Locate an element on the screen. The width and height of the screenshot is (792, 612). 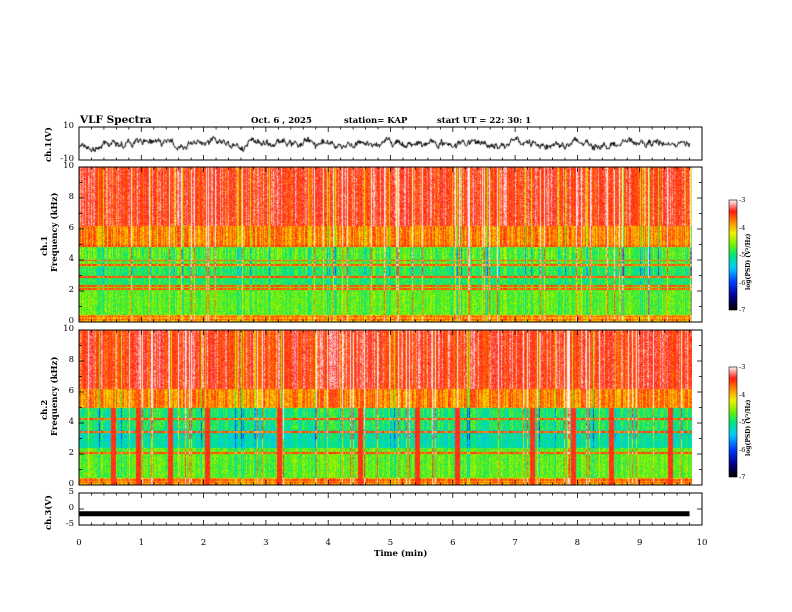
xtick-label-0: 0 is located at coordinates (79, 543).